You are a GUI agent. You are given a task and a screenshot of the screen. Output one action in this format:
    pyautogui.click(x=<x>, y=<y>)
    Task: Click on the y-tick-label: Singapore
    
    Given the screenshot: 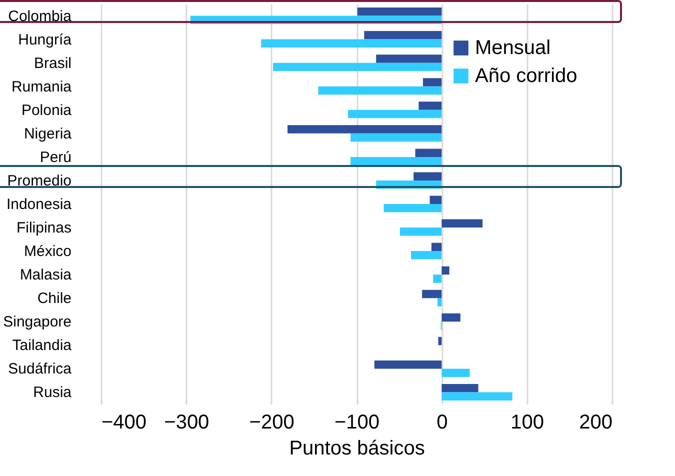 What is the action you would take?
    pyautogui.click(x=37, y=322)
    